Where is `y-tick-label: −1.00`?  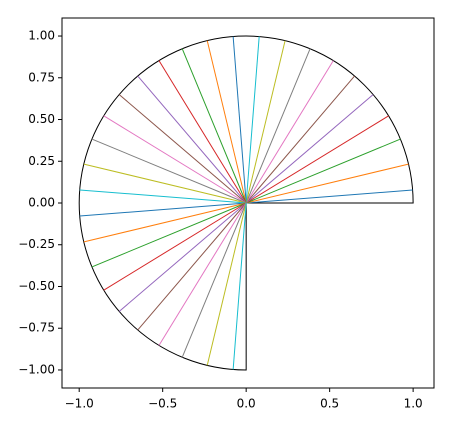
y-tick-label: −1.00 is located at coordinates (36, 369).